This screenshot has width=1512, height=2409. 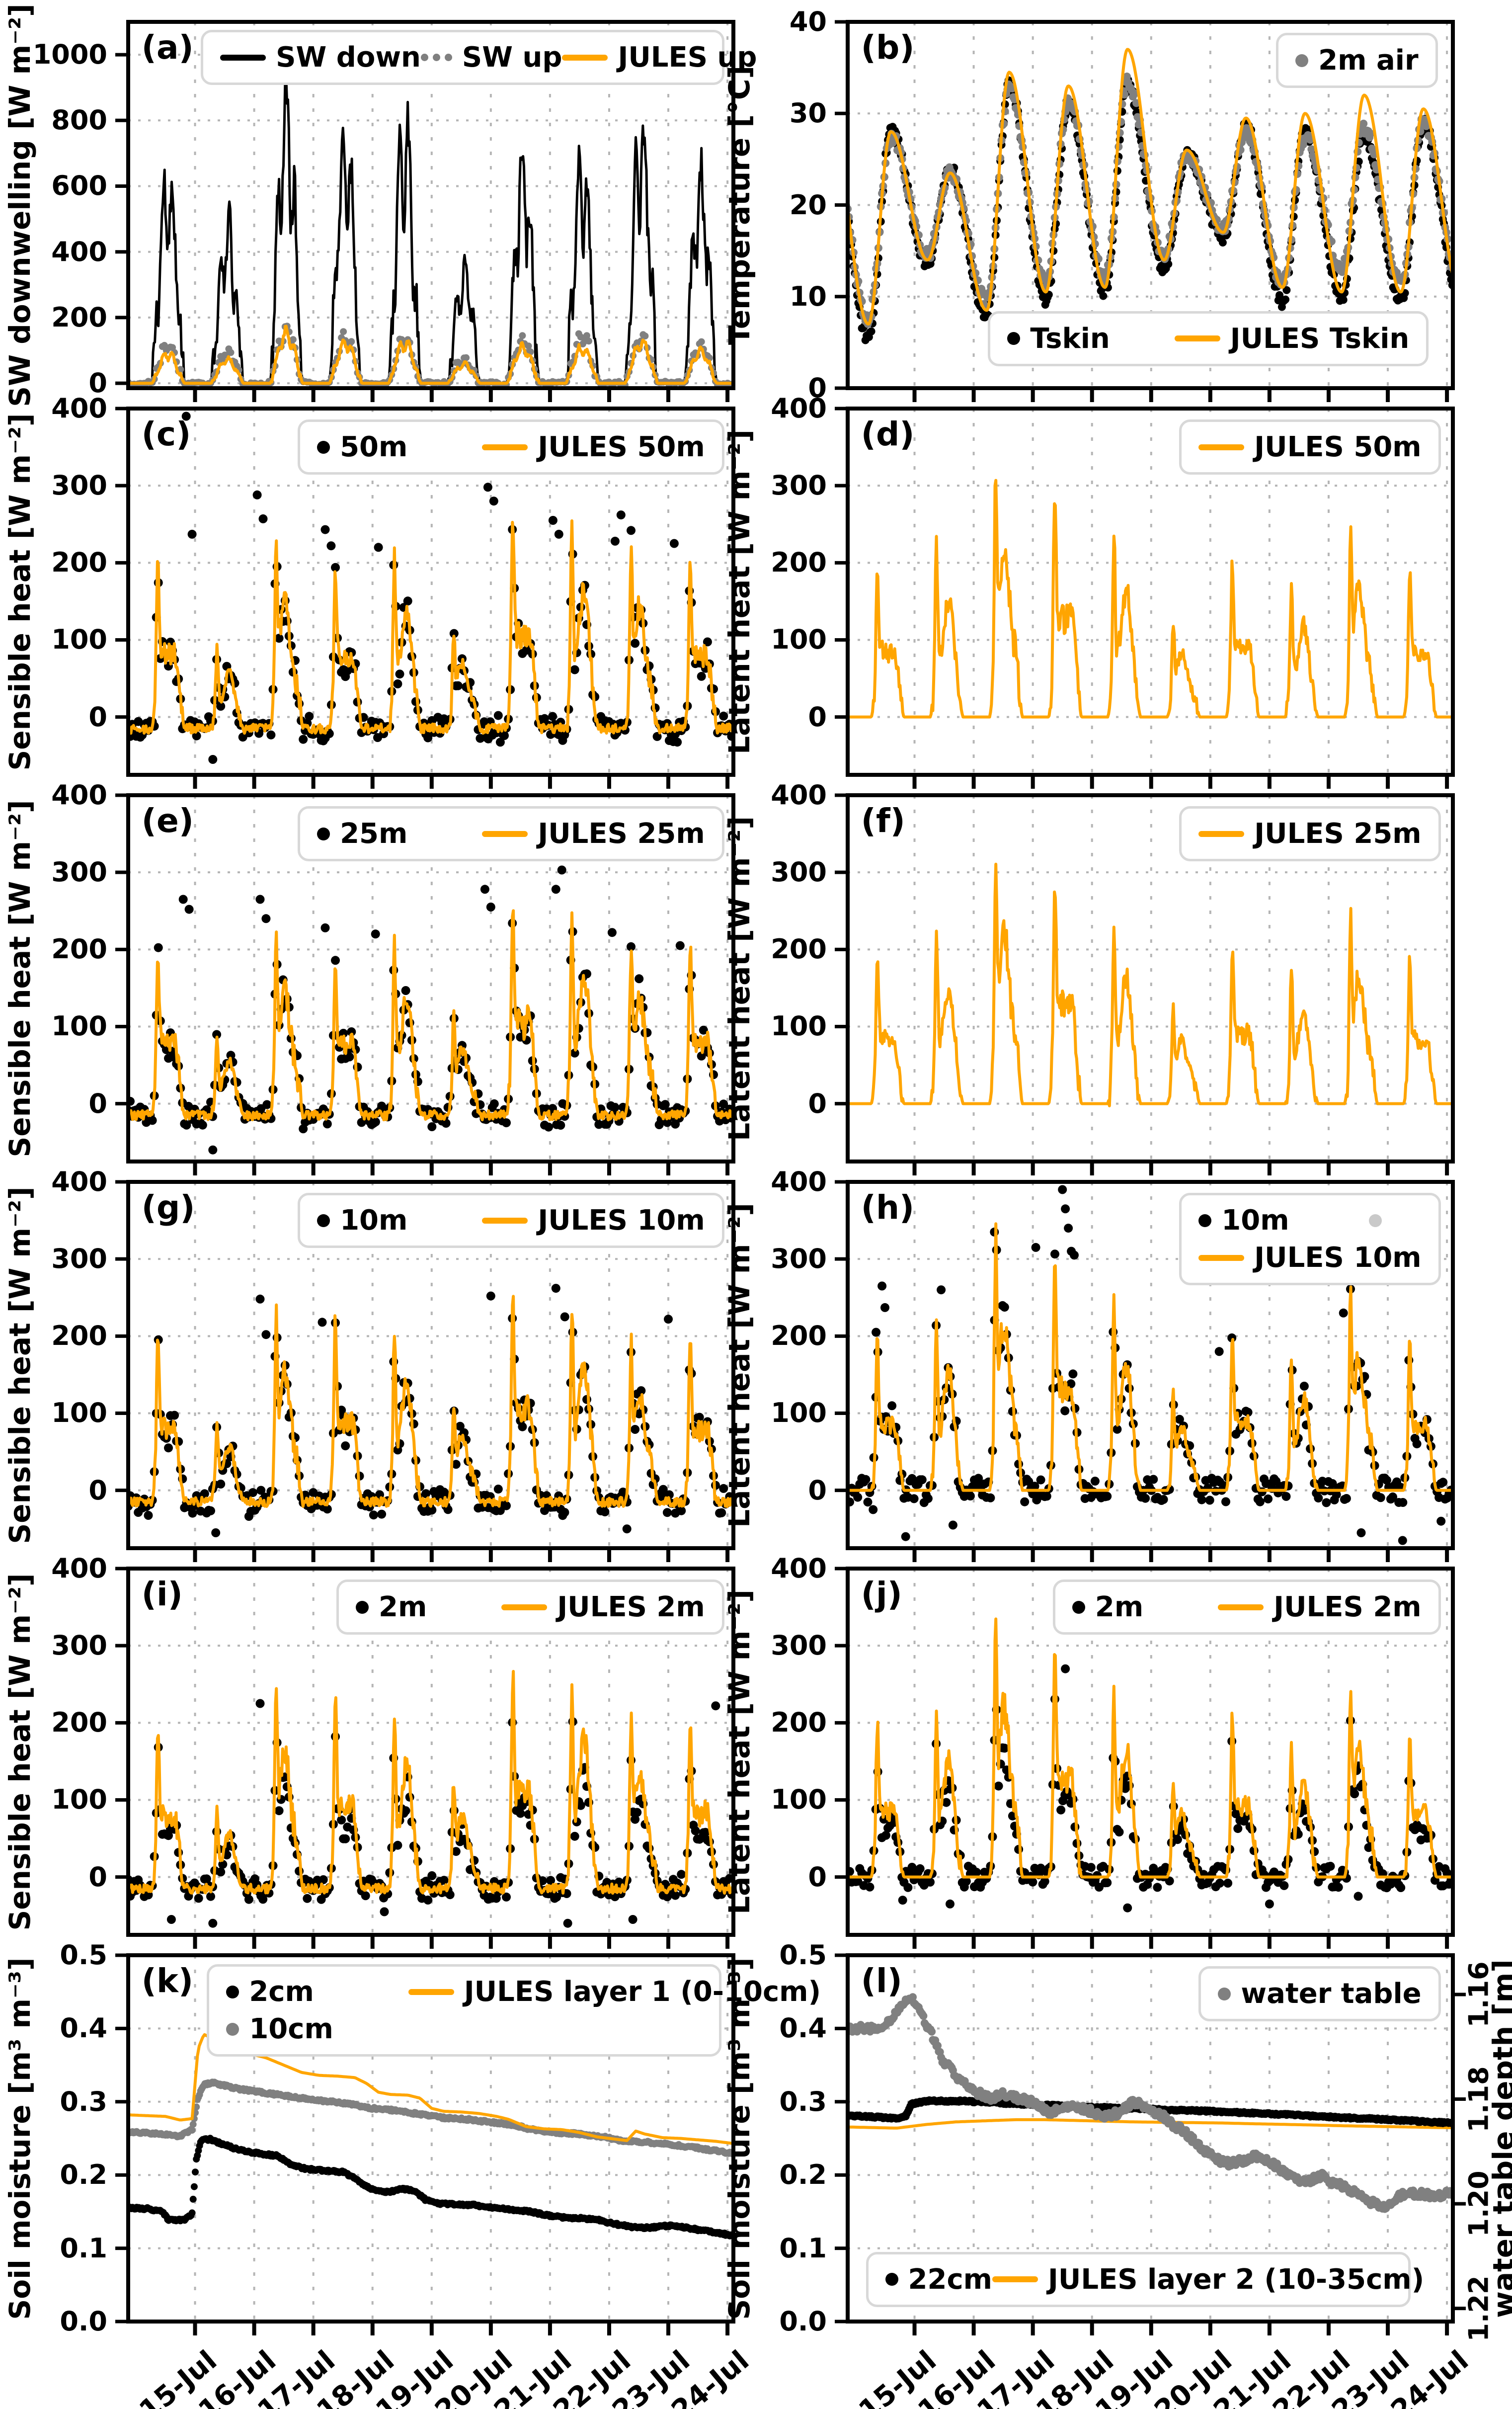 What do you see at coordinates (243, 58) in the screenshot?
I see `legend-line-marker` at bounding box center [243, 58].